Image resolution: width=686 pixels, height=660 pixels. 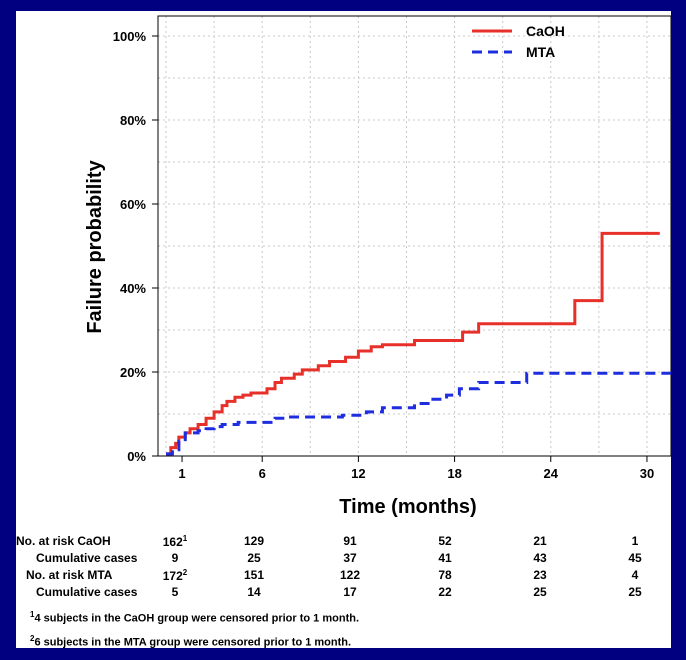 I want to click on x-axis: 1 6 12 18 24 30, so click(x=416, y=468).